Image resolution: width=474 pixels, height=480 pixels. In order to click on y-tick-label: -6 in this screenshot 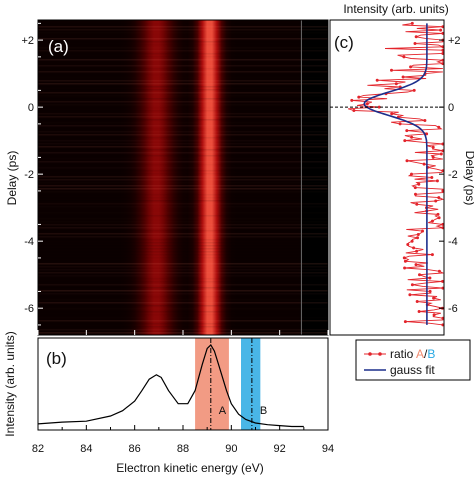, I will do `click(453, 309)`.